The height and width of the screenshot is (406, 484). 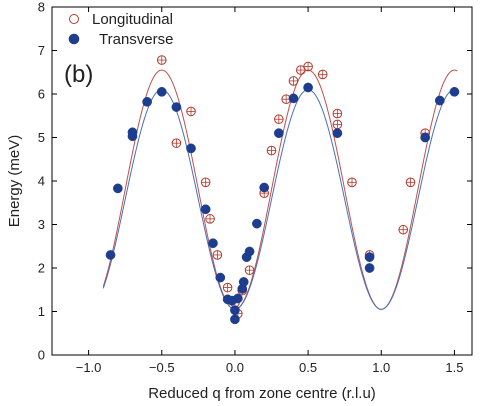 I want to click on y-tick-label: 3, so click(x=41, y=224).